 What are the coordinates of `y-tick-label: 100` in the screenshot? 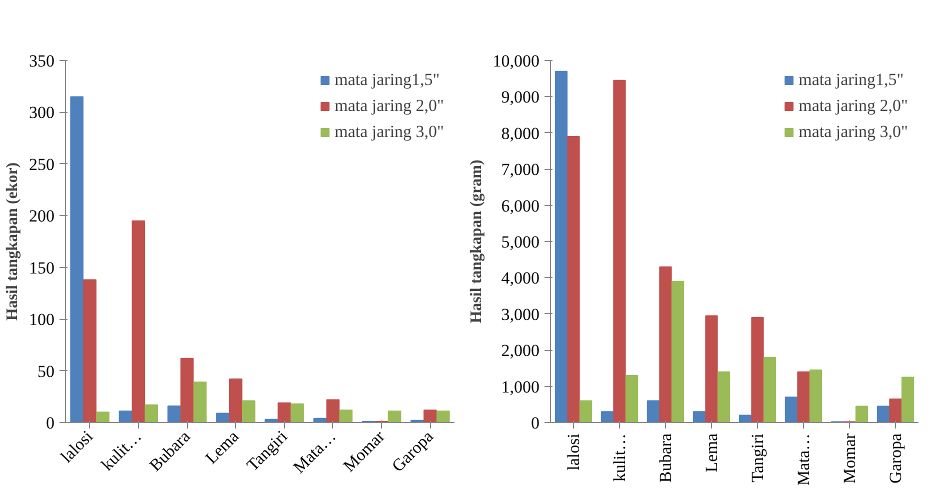 It's located at (41, 320).